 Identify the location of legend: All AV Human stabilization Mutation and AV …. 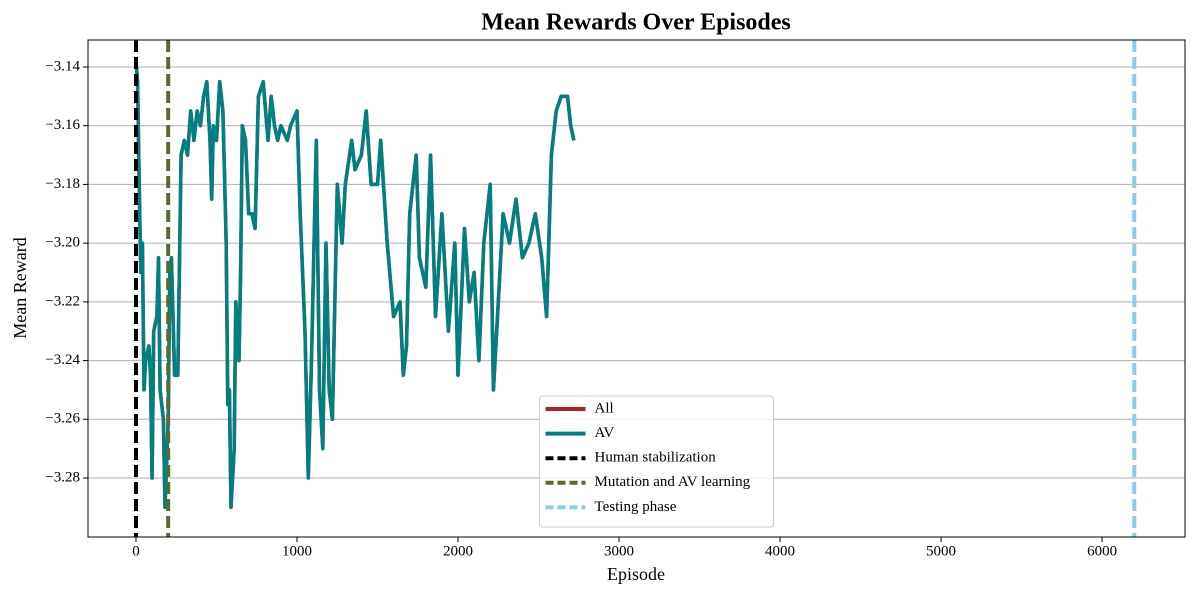
(656, 461).